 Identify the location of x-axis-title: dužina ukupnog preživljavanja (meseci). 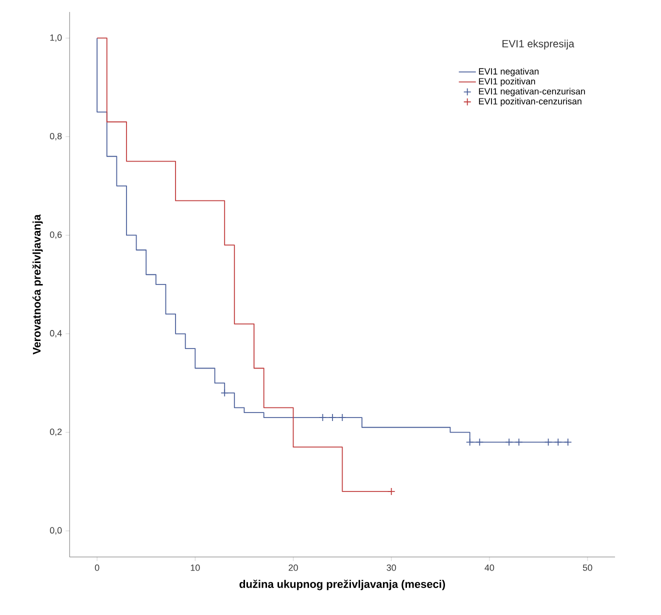
(342, 585).